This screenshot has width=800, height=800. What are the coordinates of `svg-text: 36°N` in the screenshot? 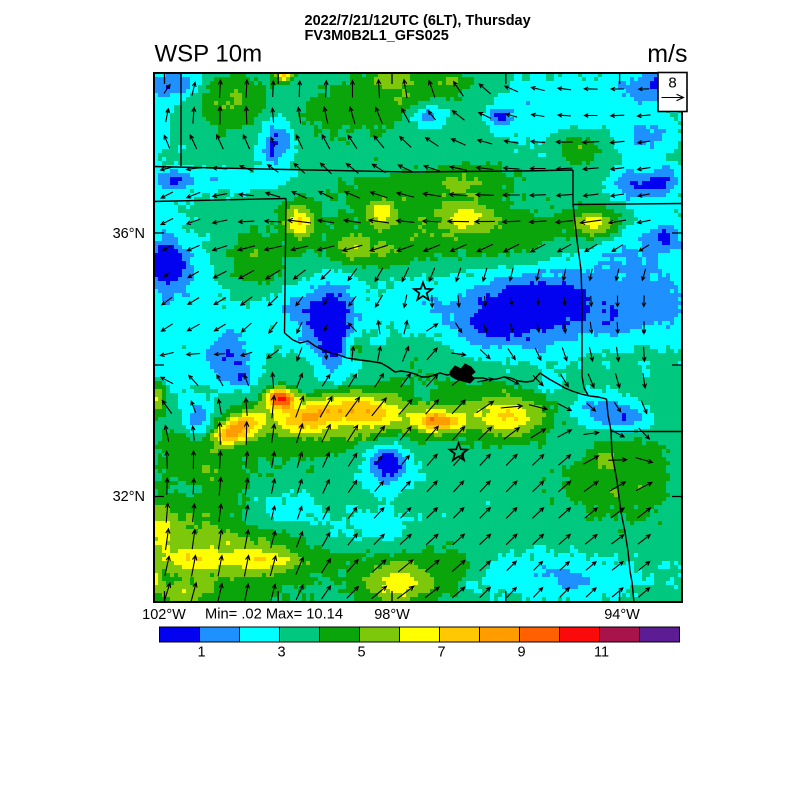 It's located at (129, 234).